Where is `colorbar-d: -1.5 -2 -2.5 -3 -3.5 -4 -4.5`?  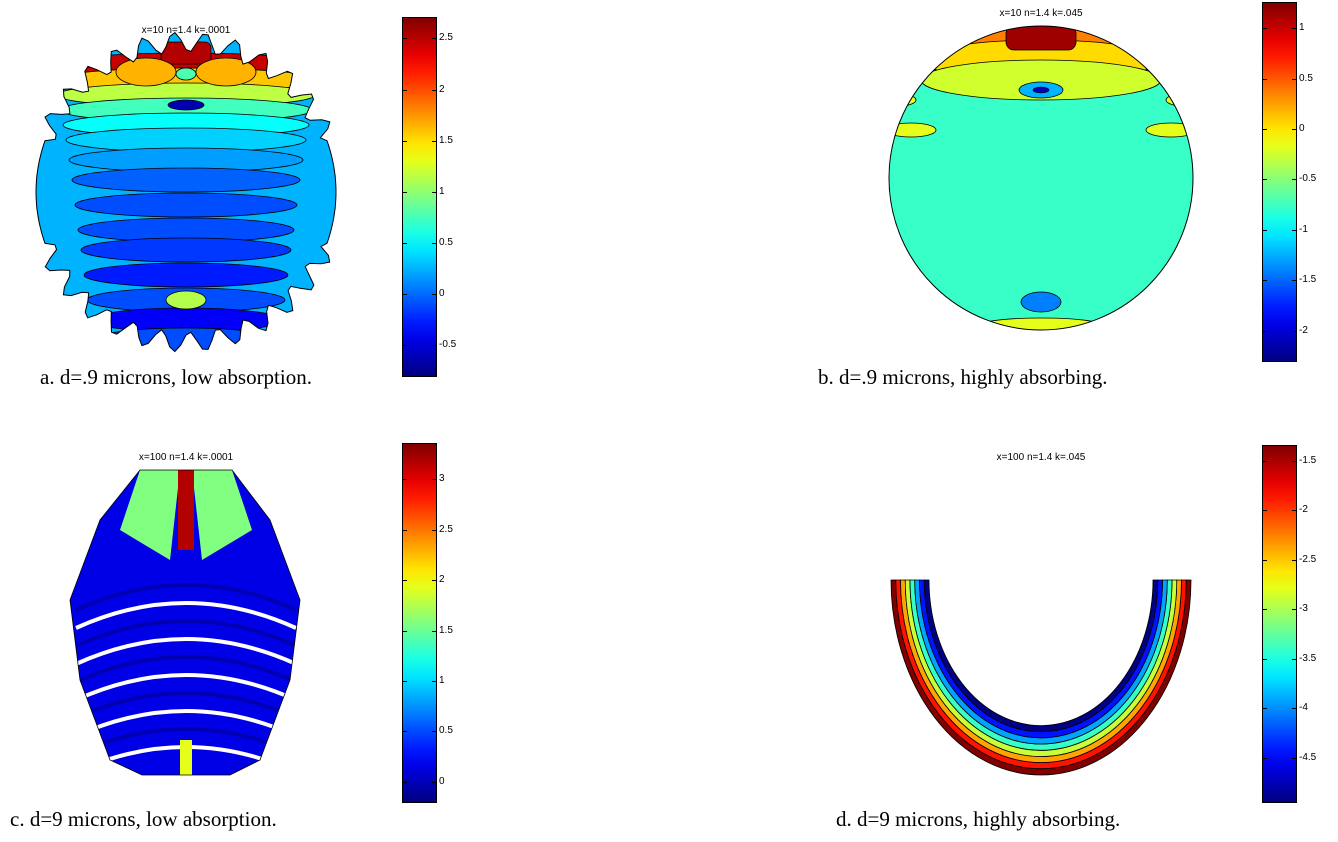
colorbar-d: -1.5 -2 -2.5 -3 -3.5 -4 -4.5 is located at coordinates (1289, 624).